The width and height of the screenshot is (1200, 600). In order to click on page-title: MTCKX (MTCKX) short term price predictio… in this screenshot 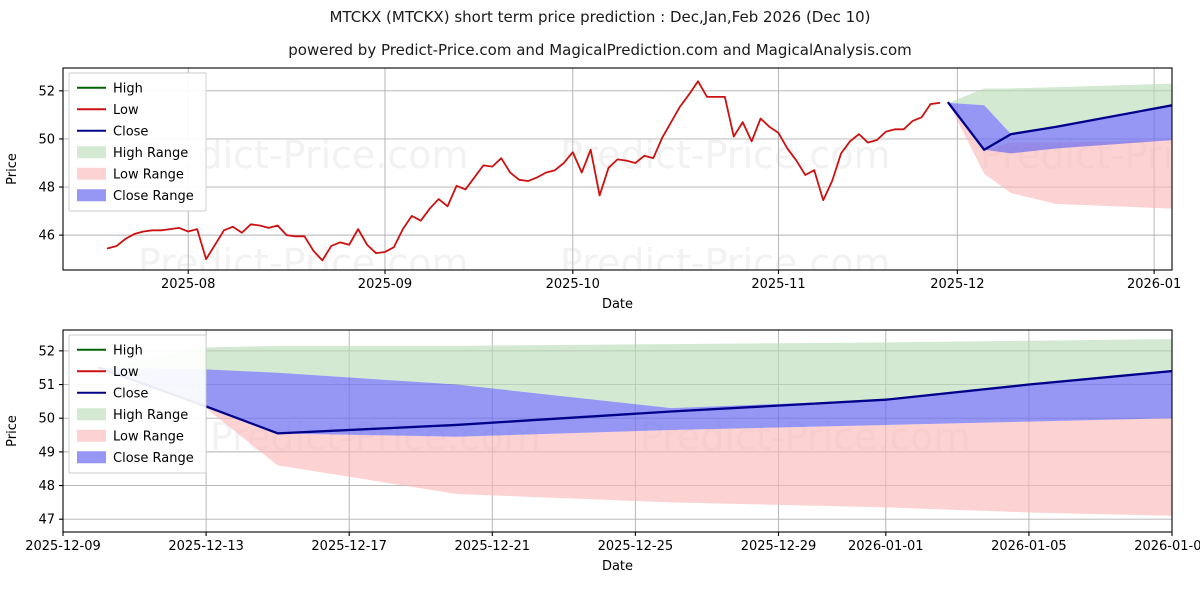, I will do `click(600, 17)`.